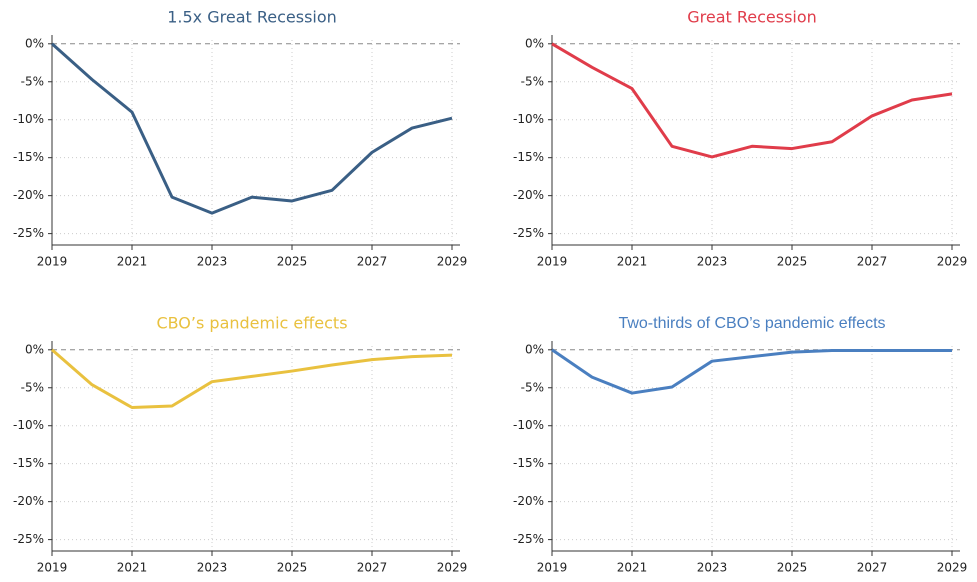  What do you see at coordinates (751, 323) in the screenshot?
I see `chart-title: Two-thirds of CBO’s pandemic effects` at bounding box center [751, 323].